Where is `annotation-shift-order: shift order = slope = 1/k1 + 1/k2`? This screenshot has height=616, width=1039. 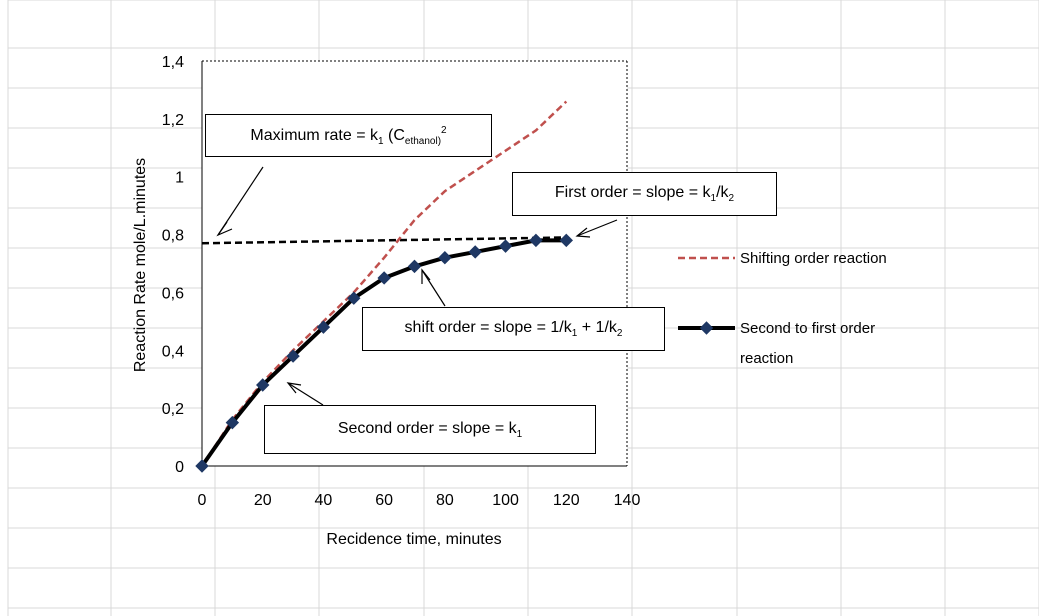 annotation-shift-order: shift order = slope = 1/k1 + 1/k2 is located at coordinates (513, 329).